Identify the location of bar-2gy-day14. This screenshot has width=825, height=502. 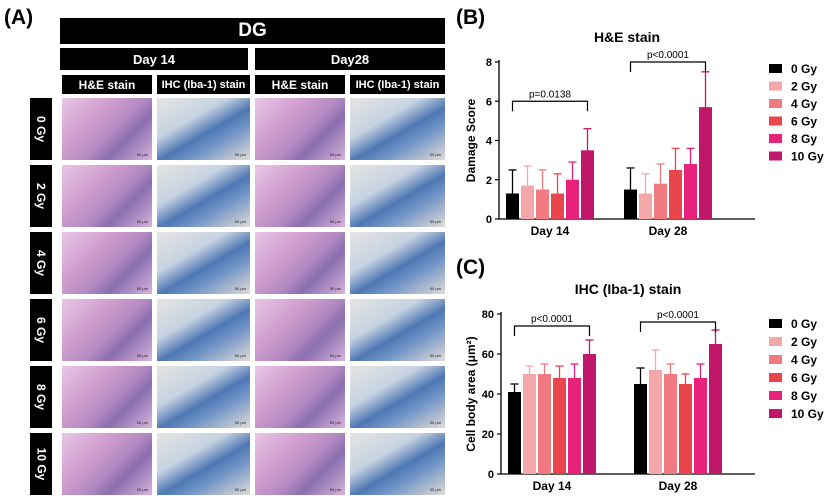
(527, 202).